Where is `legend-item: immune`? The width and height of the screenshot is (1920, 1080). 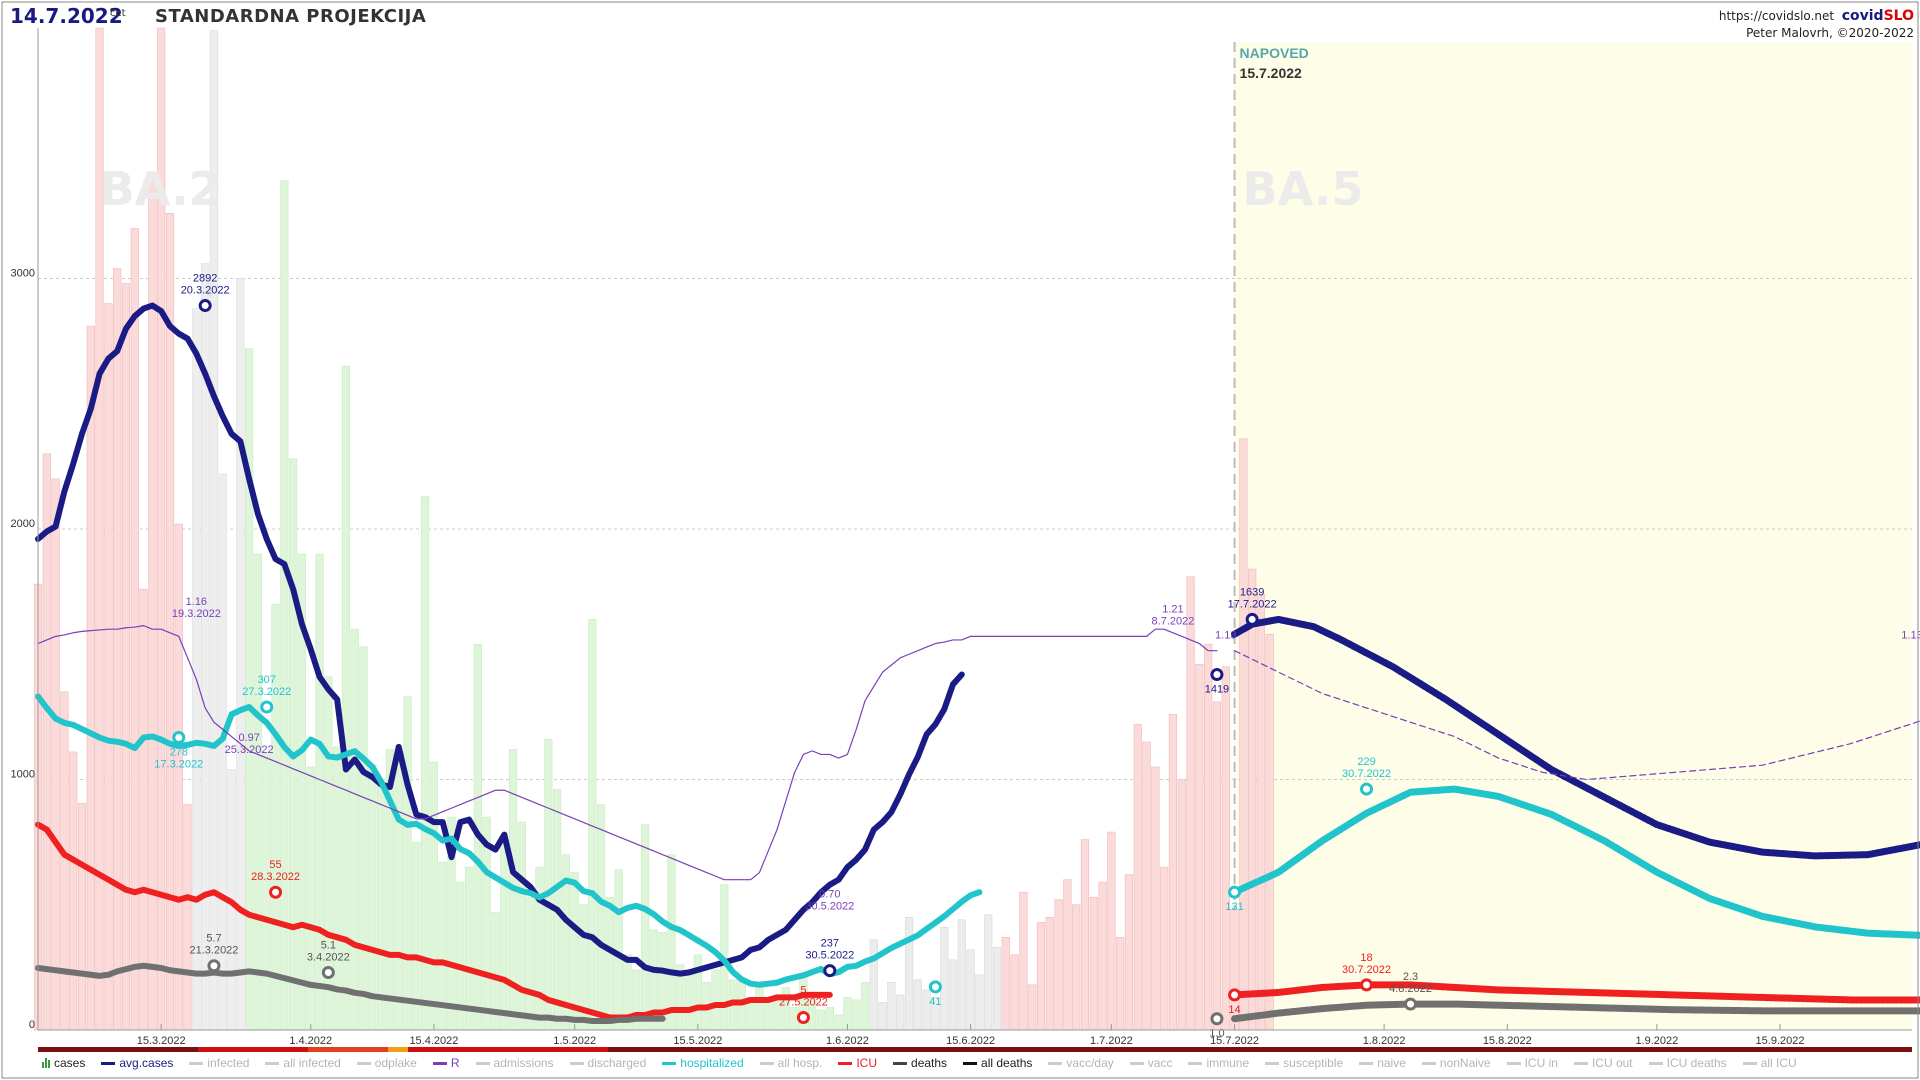
legend-item: immune is located at coordinates (1218, 1063).